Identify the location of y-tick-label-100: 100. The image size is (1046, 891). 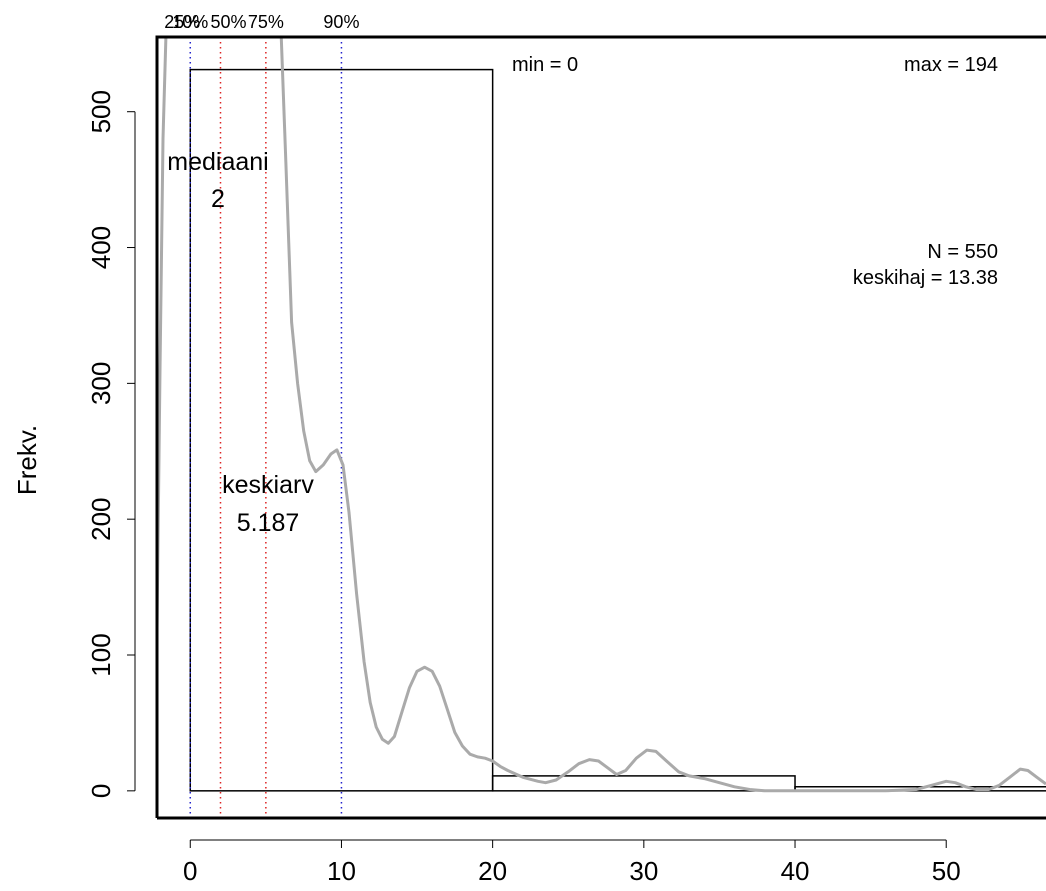
(101, 654).